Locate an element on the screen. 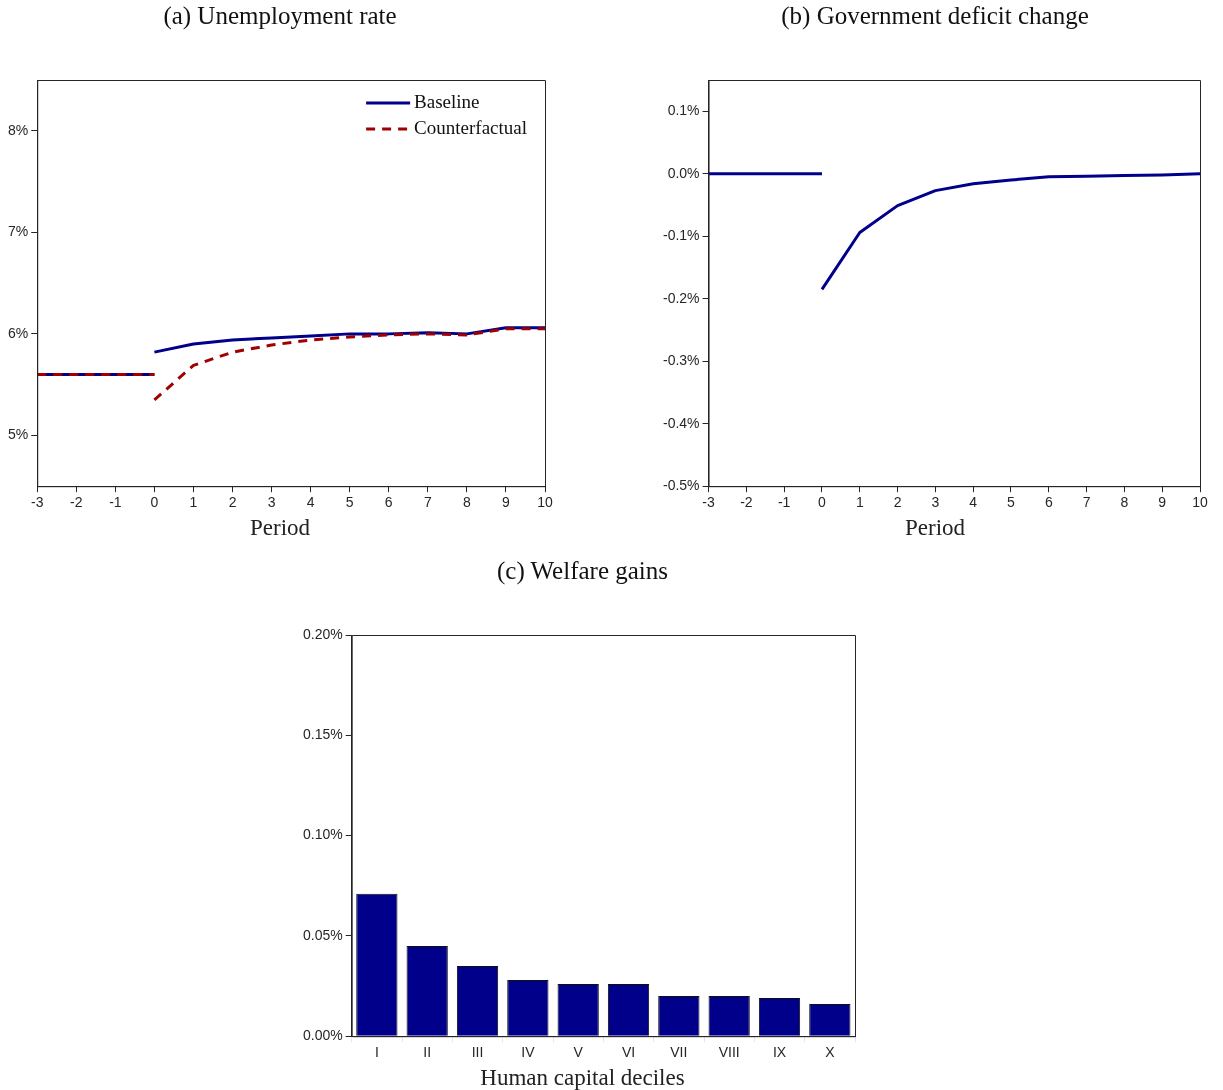 This screenshot has width=1223, height=1090. y-tick-label: -0.5% is located at coordinates (681, 485).